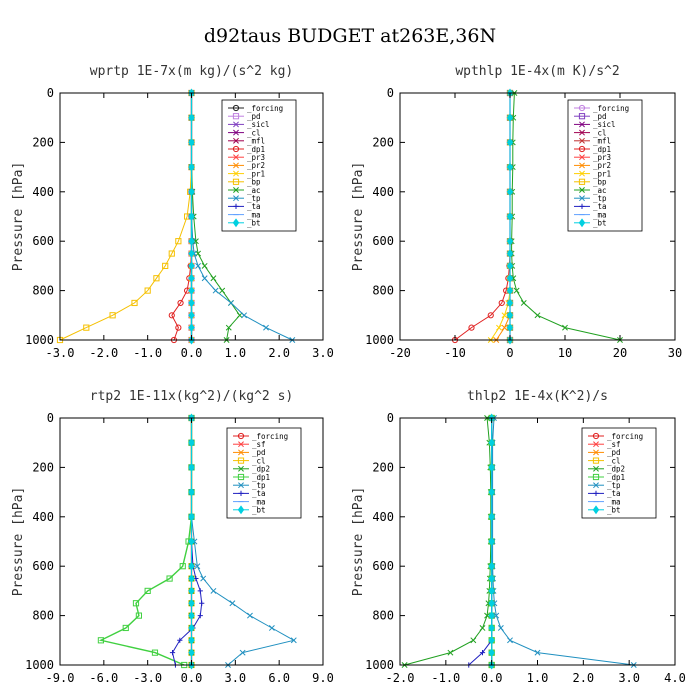 The image size is (700, 700). I want to click on legend-entry: _mfl, so click(256, 141).